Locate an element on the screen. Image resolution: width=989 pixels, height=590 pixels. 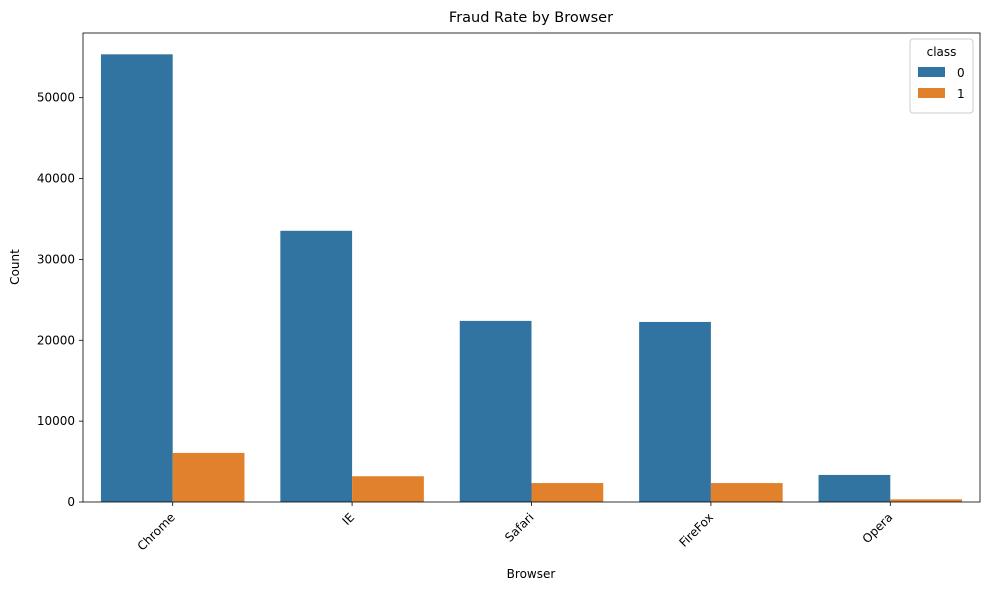
chart-title: Fraud Rate by Browser is located at coordinates (531, 18).